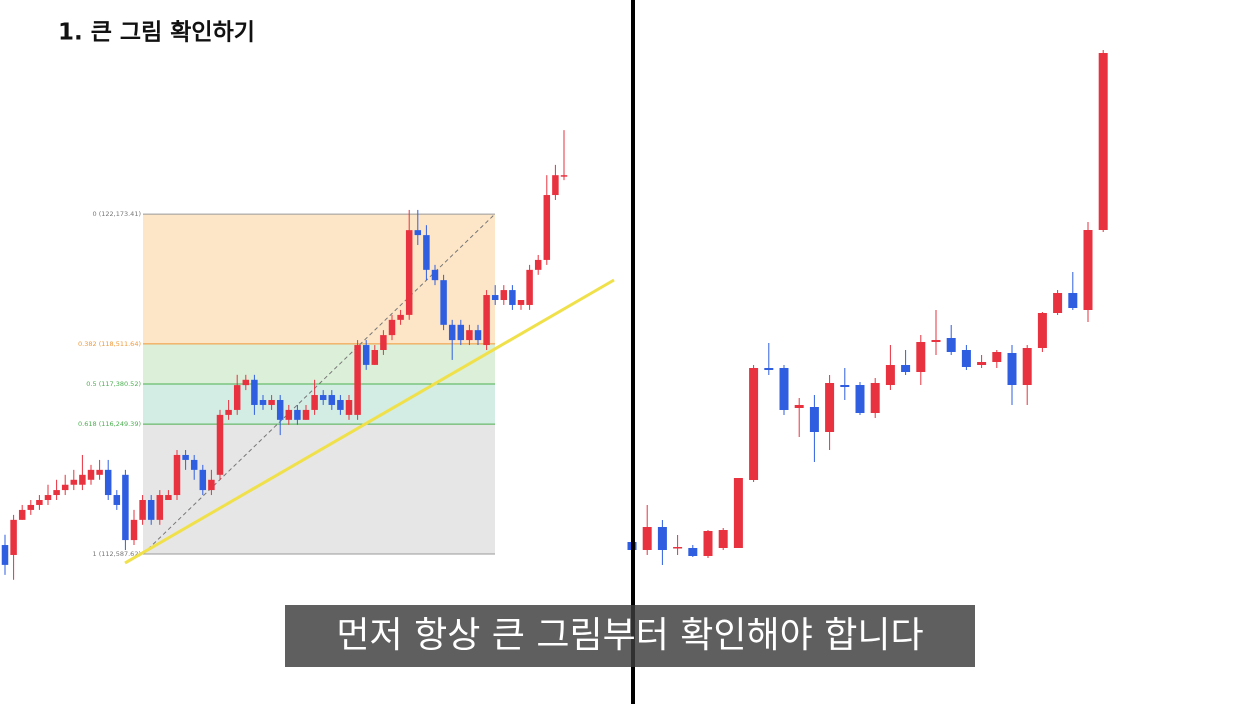 The width and height of the screenshot is (1260, 704). What do you see at coordinates (633, 352) in the screenshot?
I see `divider` at bounding box center [633, 352].